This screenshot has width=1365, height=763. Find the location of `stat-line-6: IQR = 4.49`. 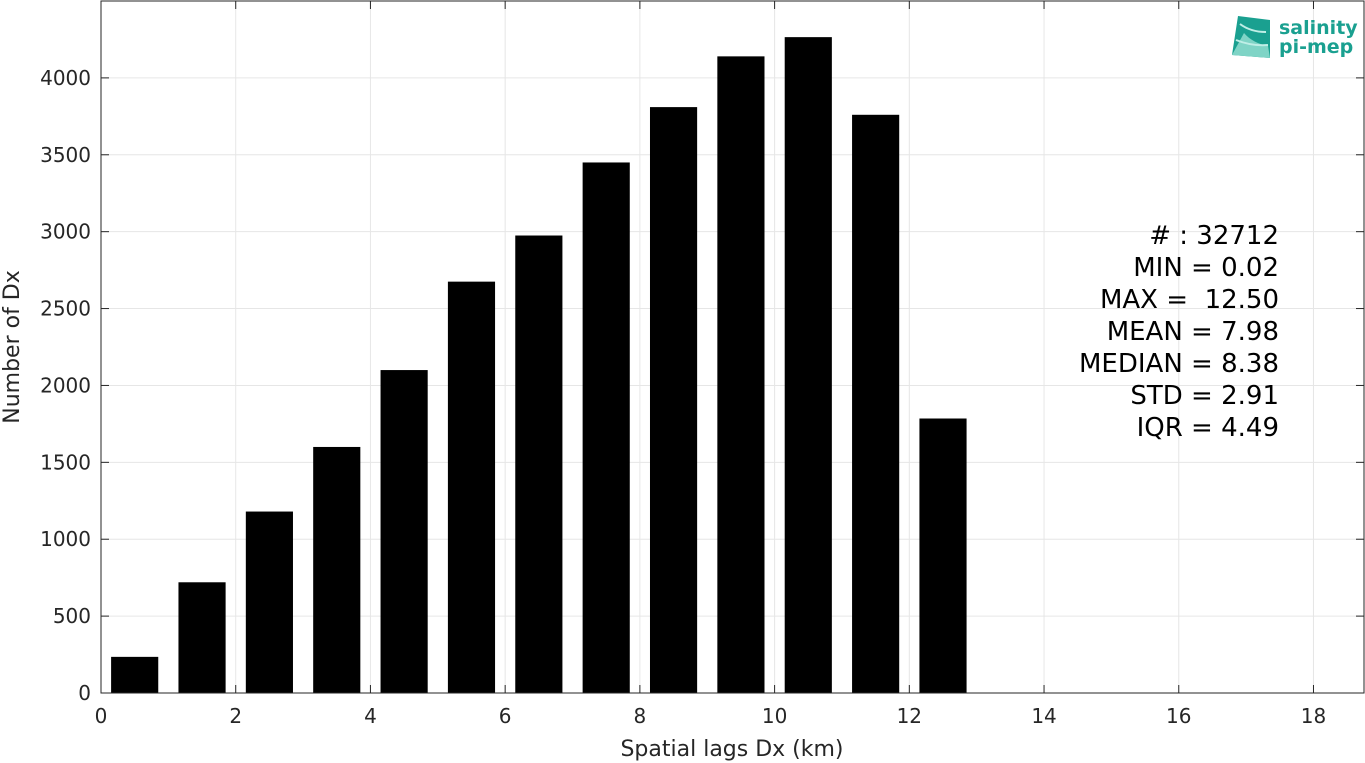

stat-line-6: IQR = 4.49 is located at coordinates (1208, 428).